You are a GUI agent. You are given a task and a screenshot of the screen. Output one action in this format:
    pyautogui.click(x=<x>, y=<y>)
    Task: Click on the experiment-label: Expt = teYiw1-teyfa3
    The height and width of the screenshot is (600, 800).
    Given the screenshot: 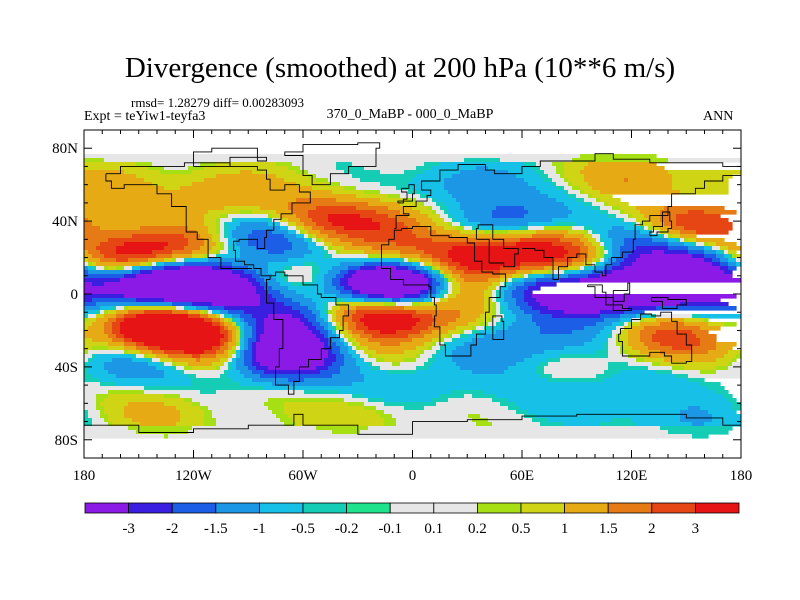 What is the action you would take?
    pyautogui.click(x=145, y=116)
    